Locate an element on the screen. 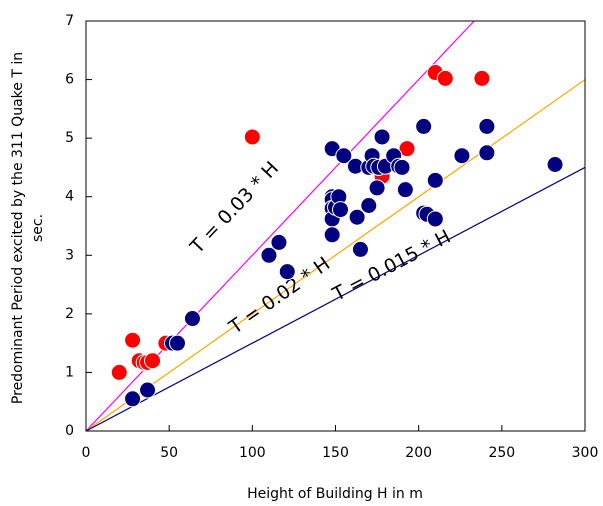 Image resolution: width=603 pixels, height=506 pixels. y-tick-label: 5 is located at coordinates (69, 138).